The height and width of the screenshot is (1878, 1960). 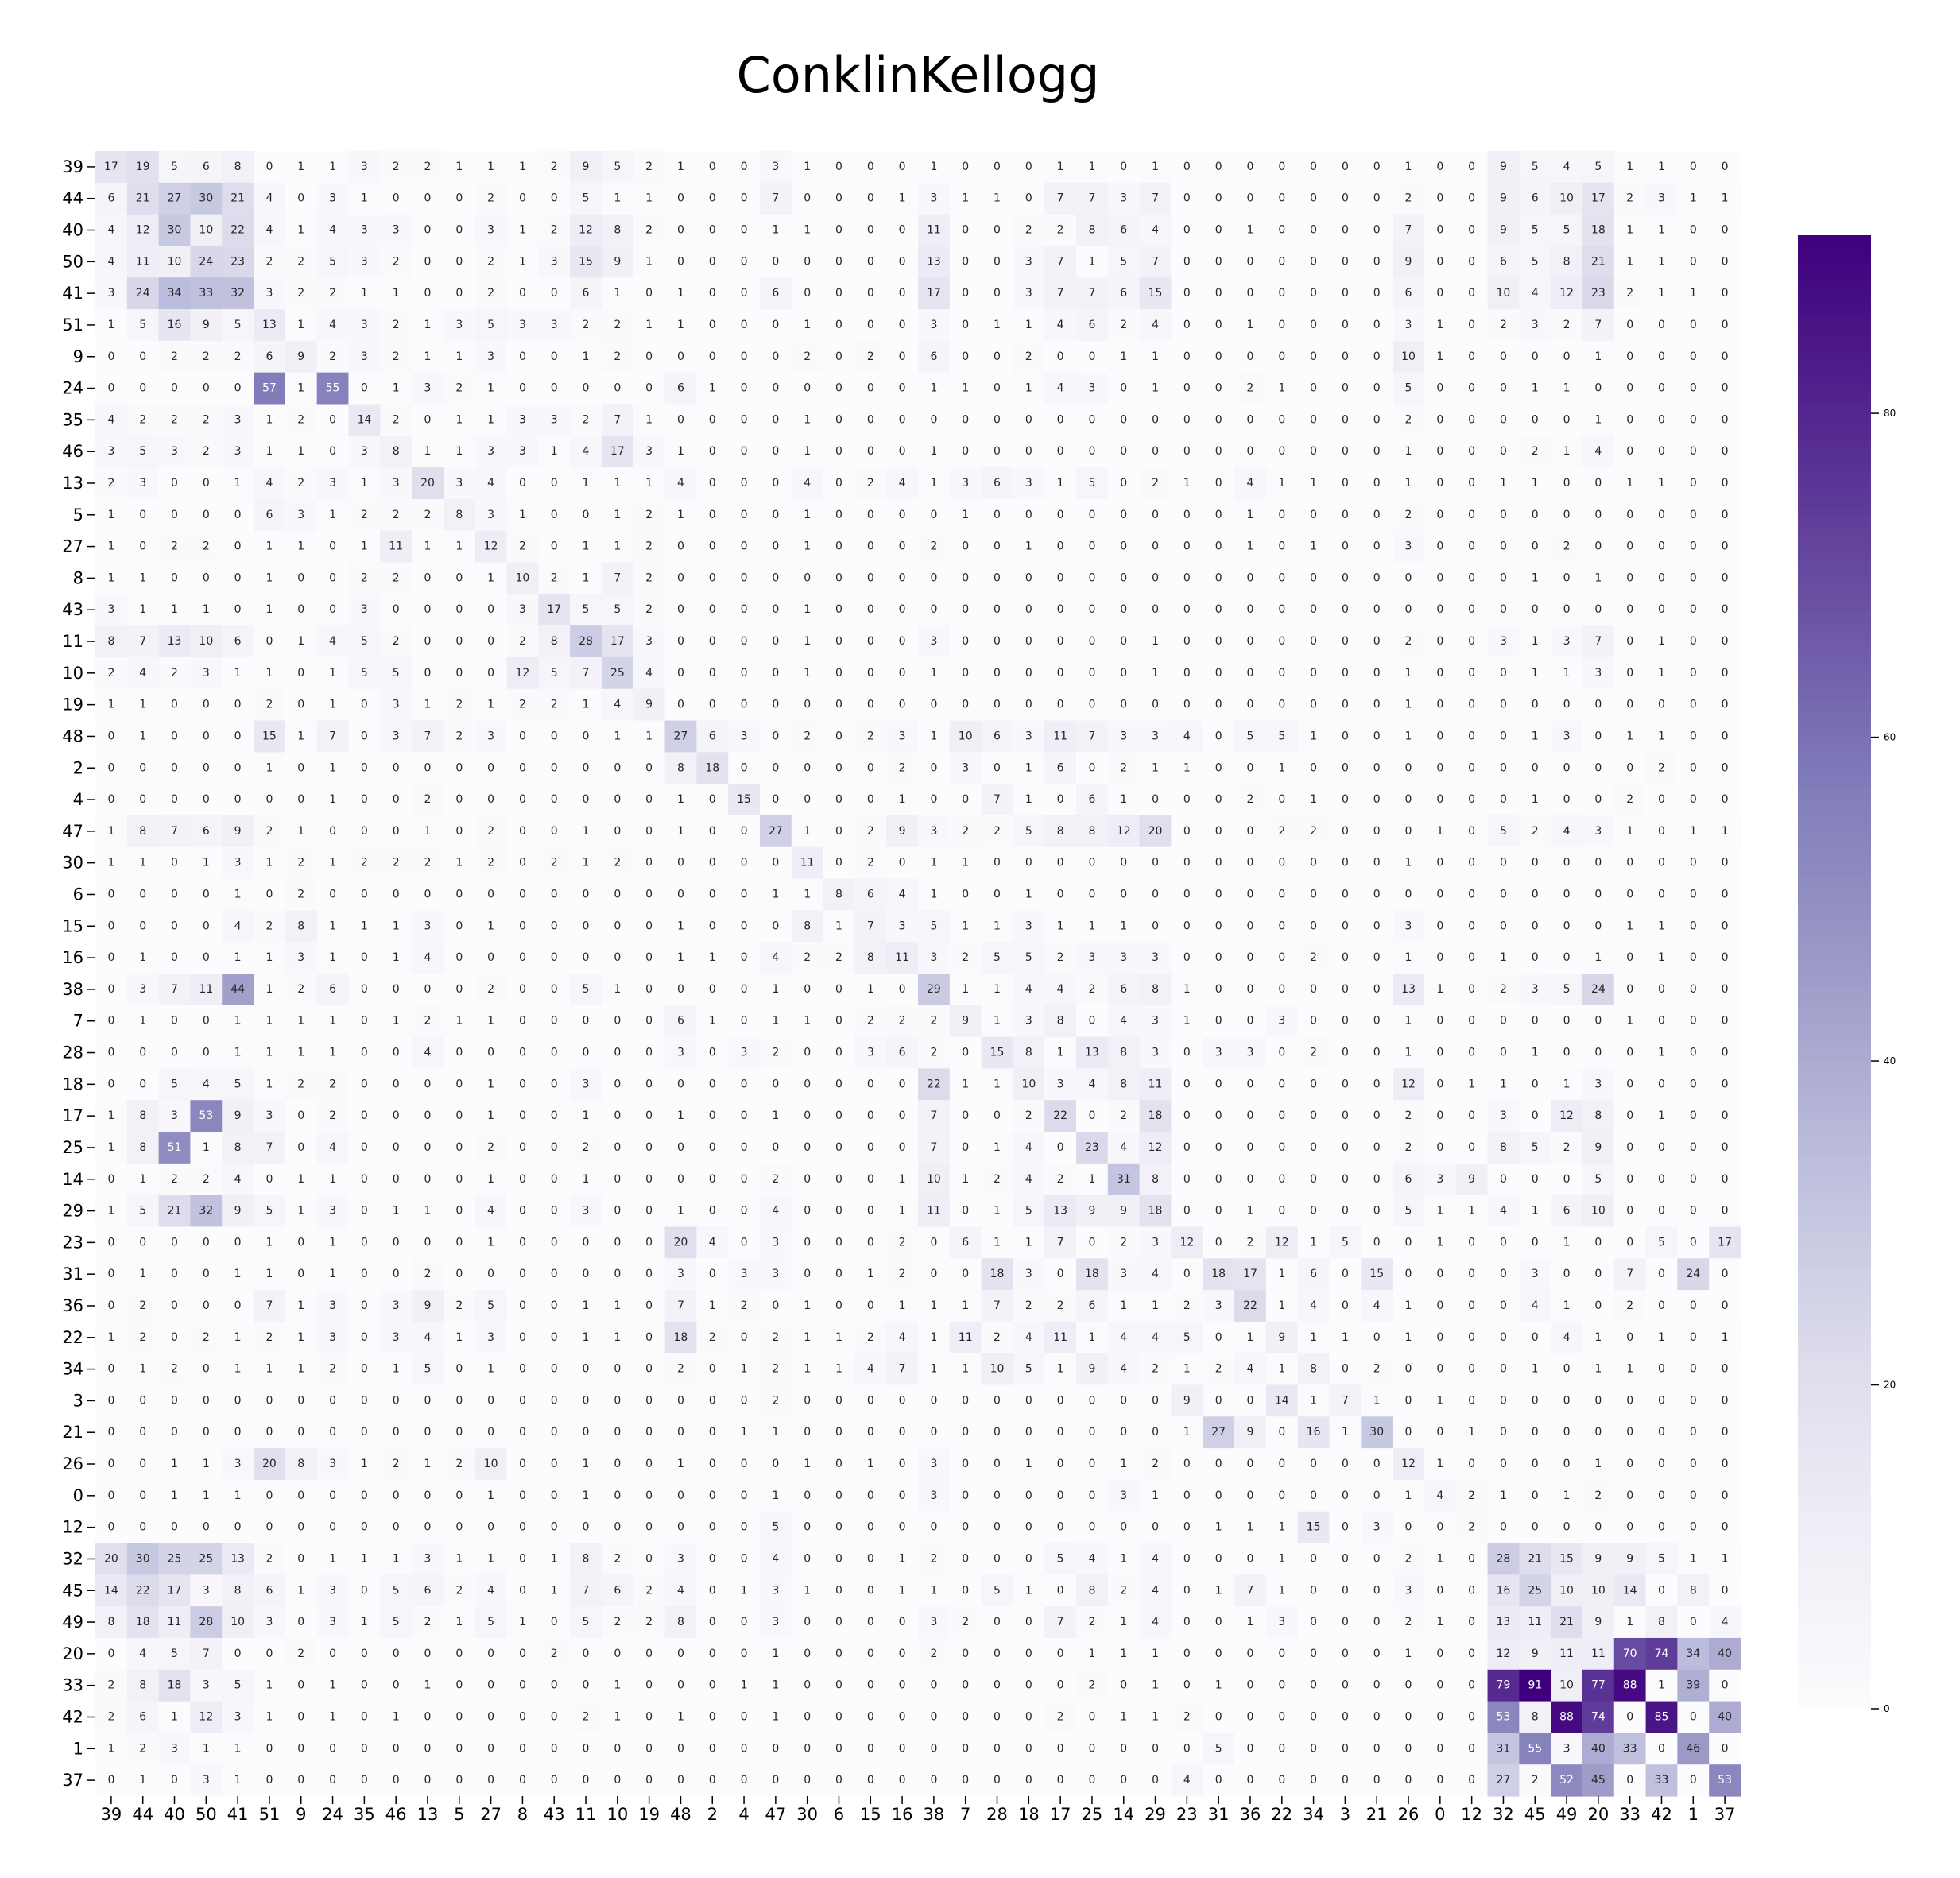 I want to click on cell-value-label: 12, so click(x=1567, y=294).